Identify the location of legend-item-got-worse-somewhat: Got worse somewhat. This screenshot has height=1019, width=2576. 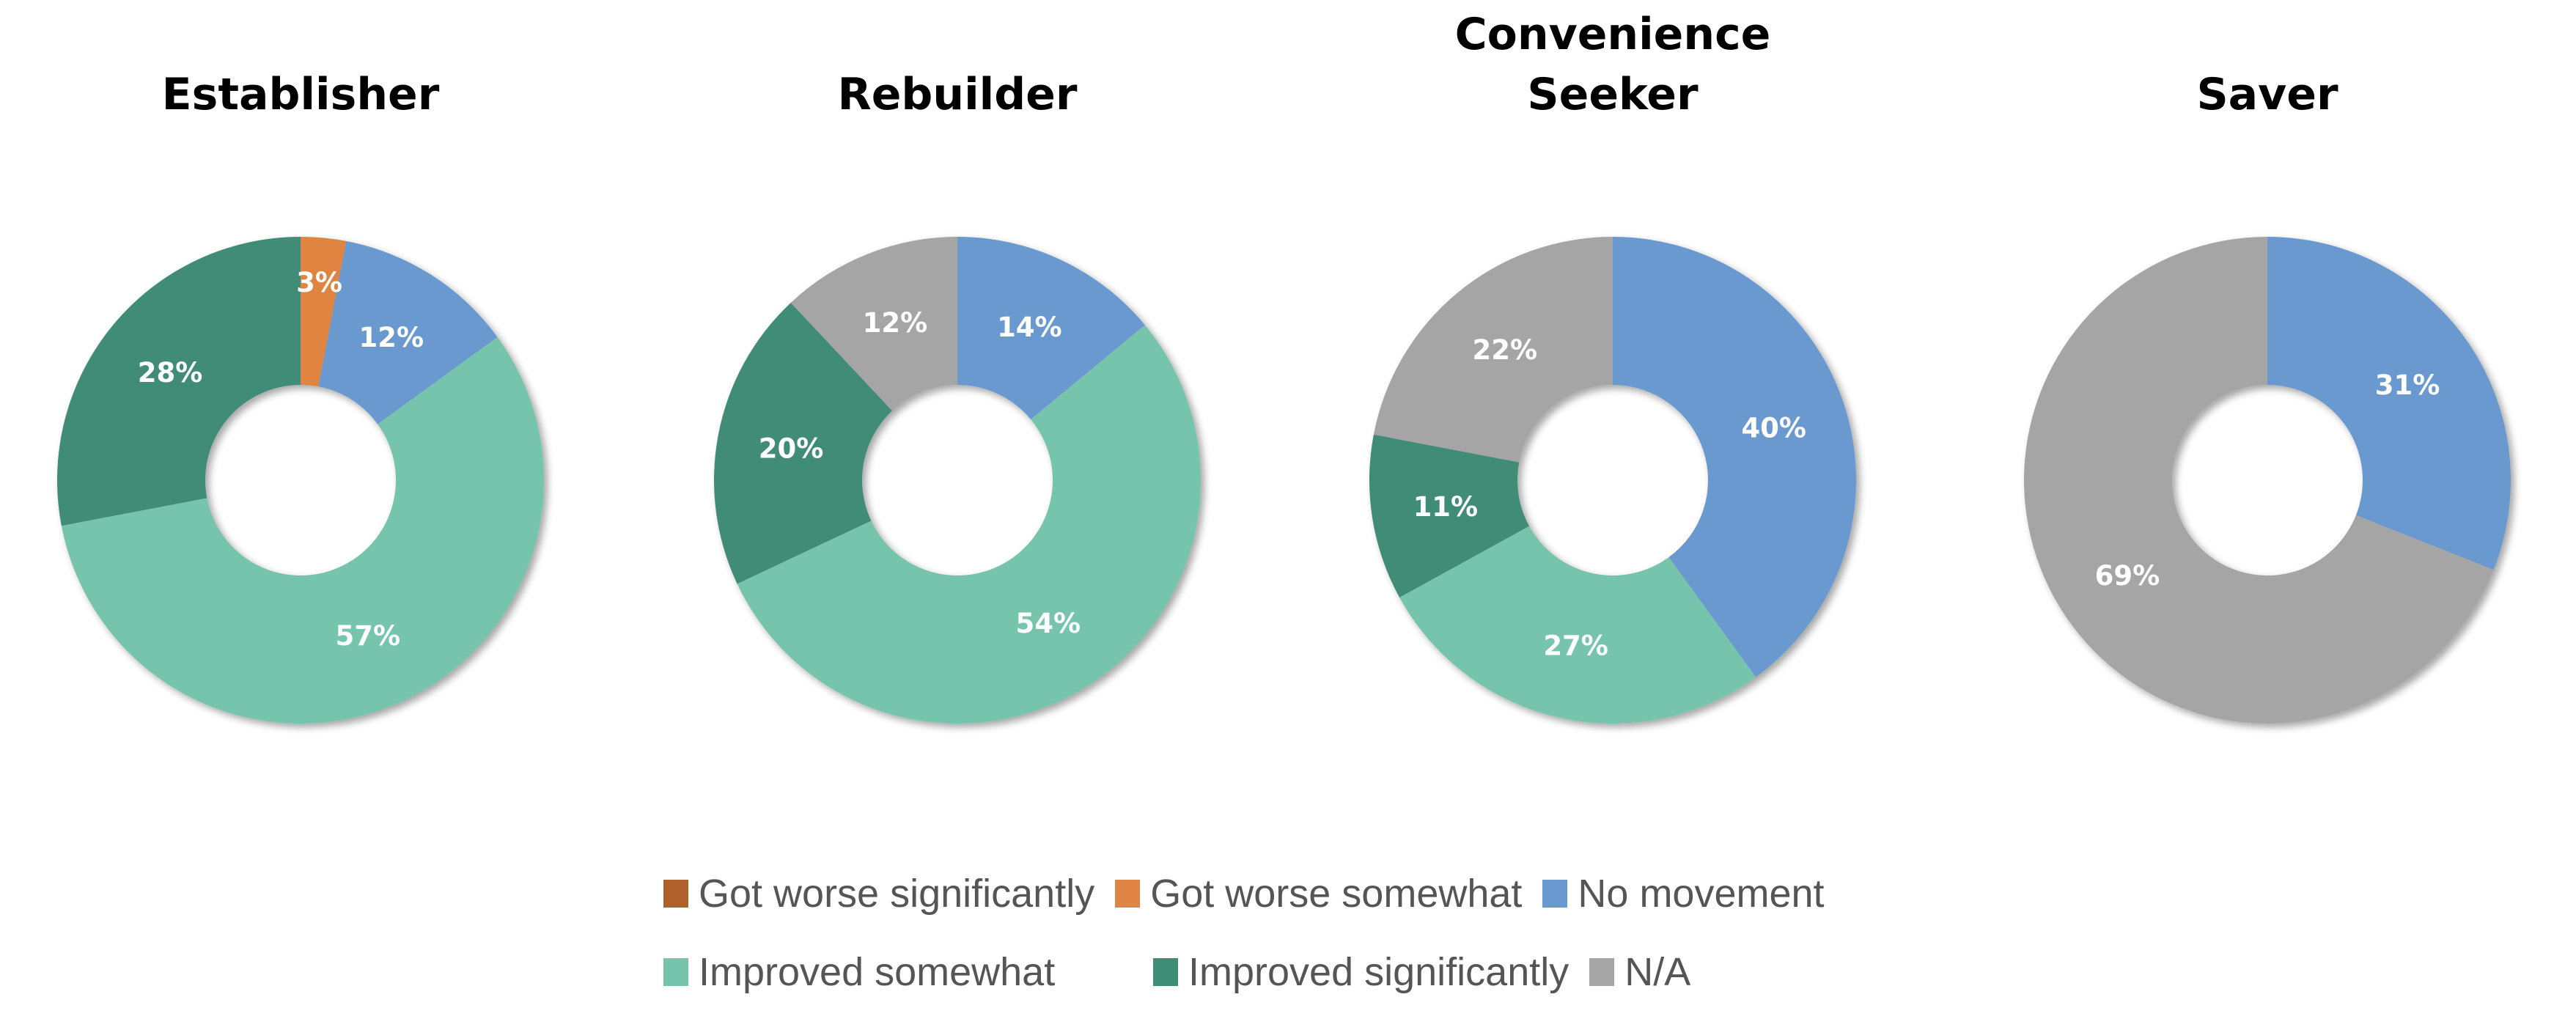
(1318, 893).